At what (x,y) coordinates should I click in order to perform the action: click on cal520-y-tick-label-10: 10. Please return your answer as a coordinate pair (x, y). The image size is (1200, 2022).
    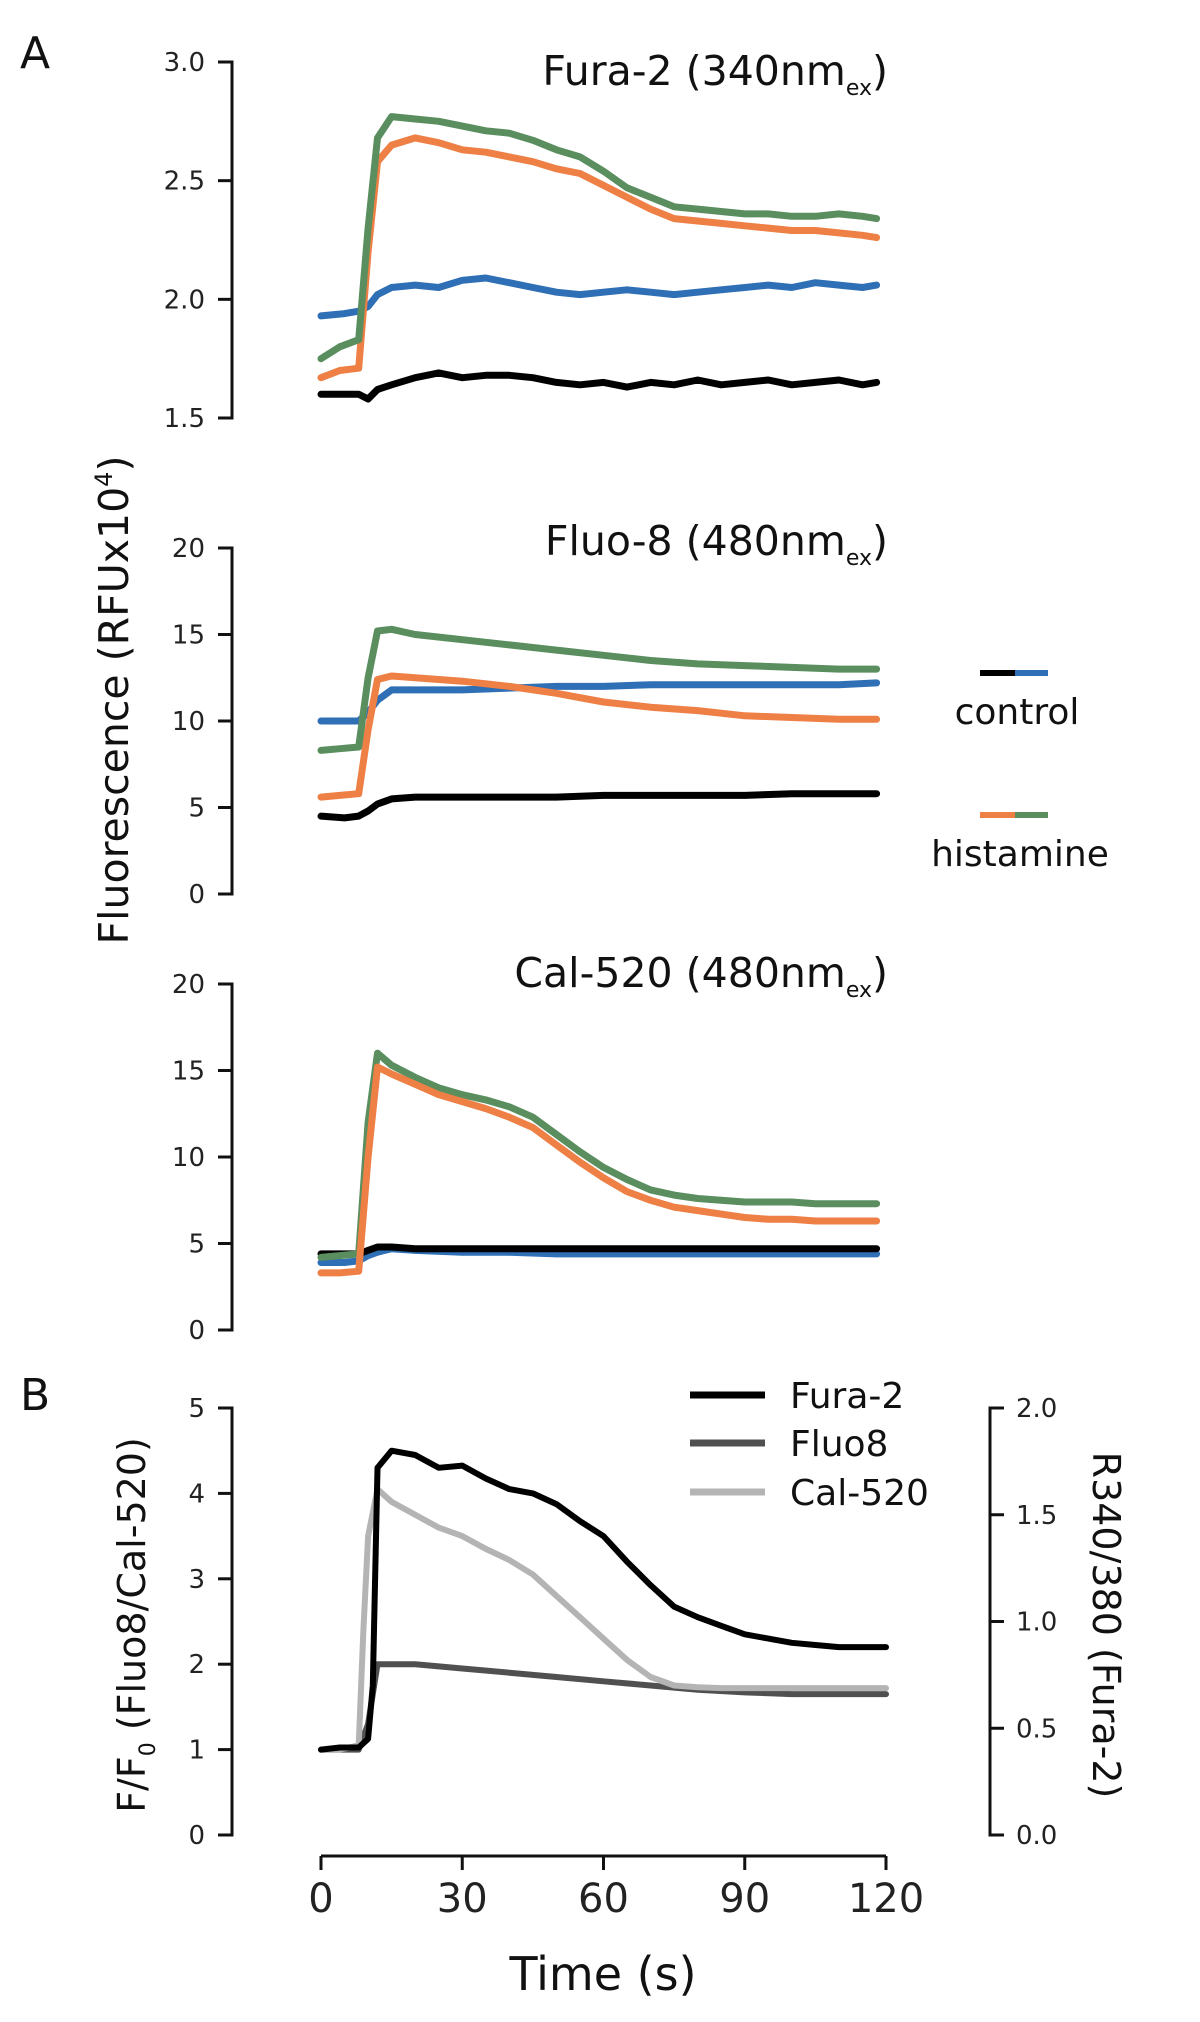
    Looking at the image, I should click on (188, 1158).